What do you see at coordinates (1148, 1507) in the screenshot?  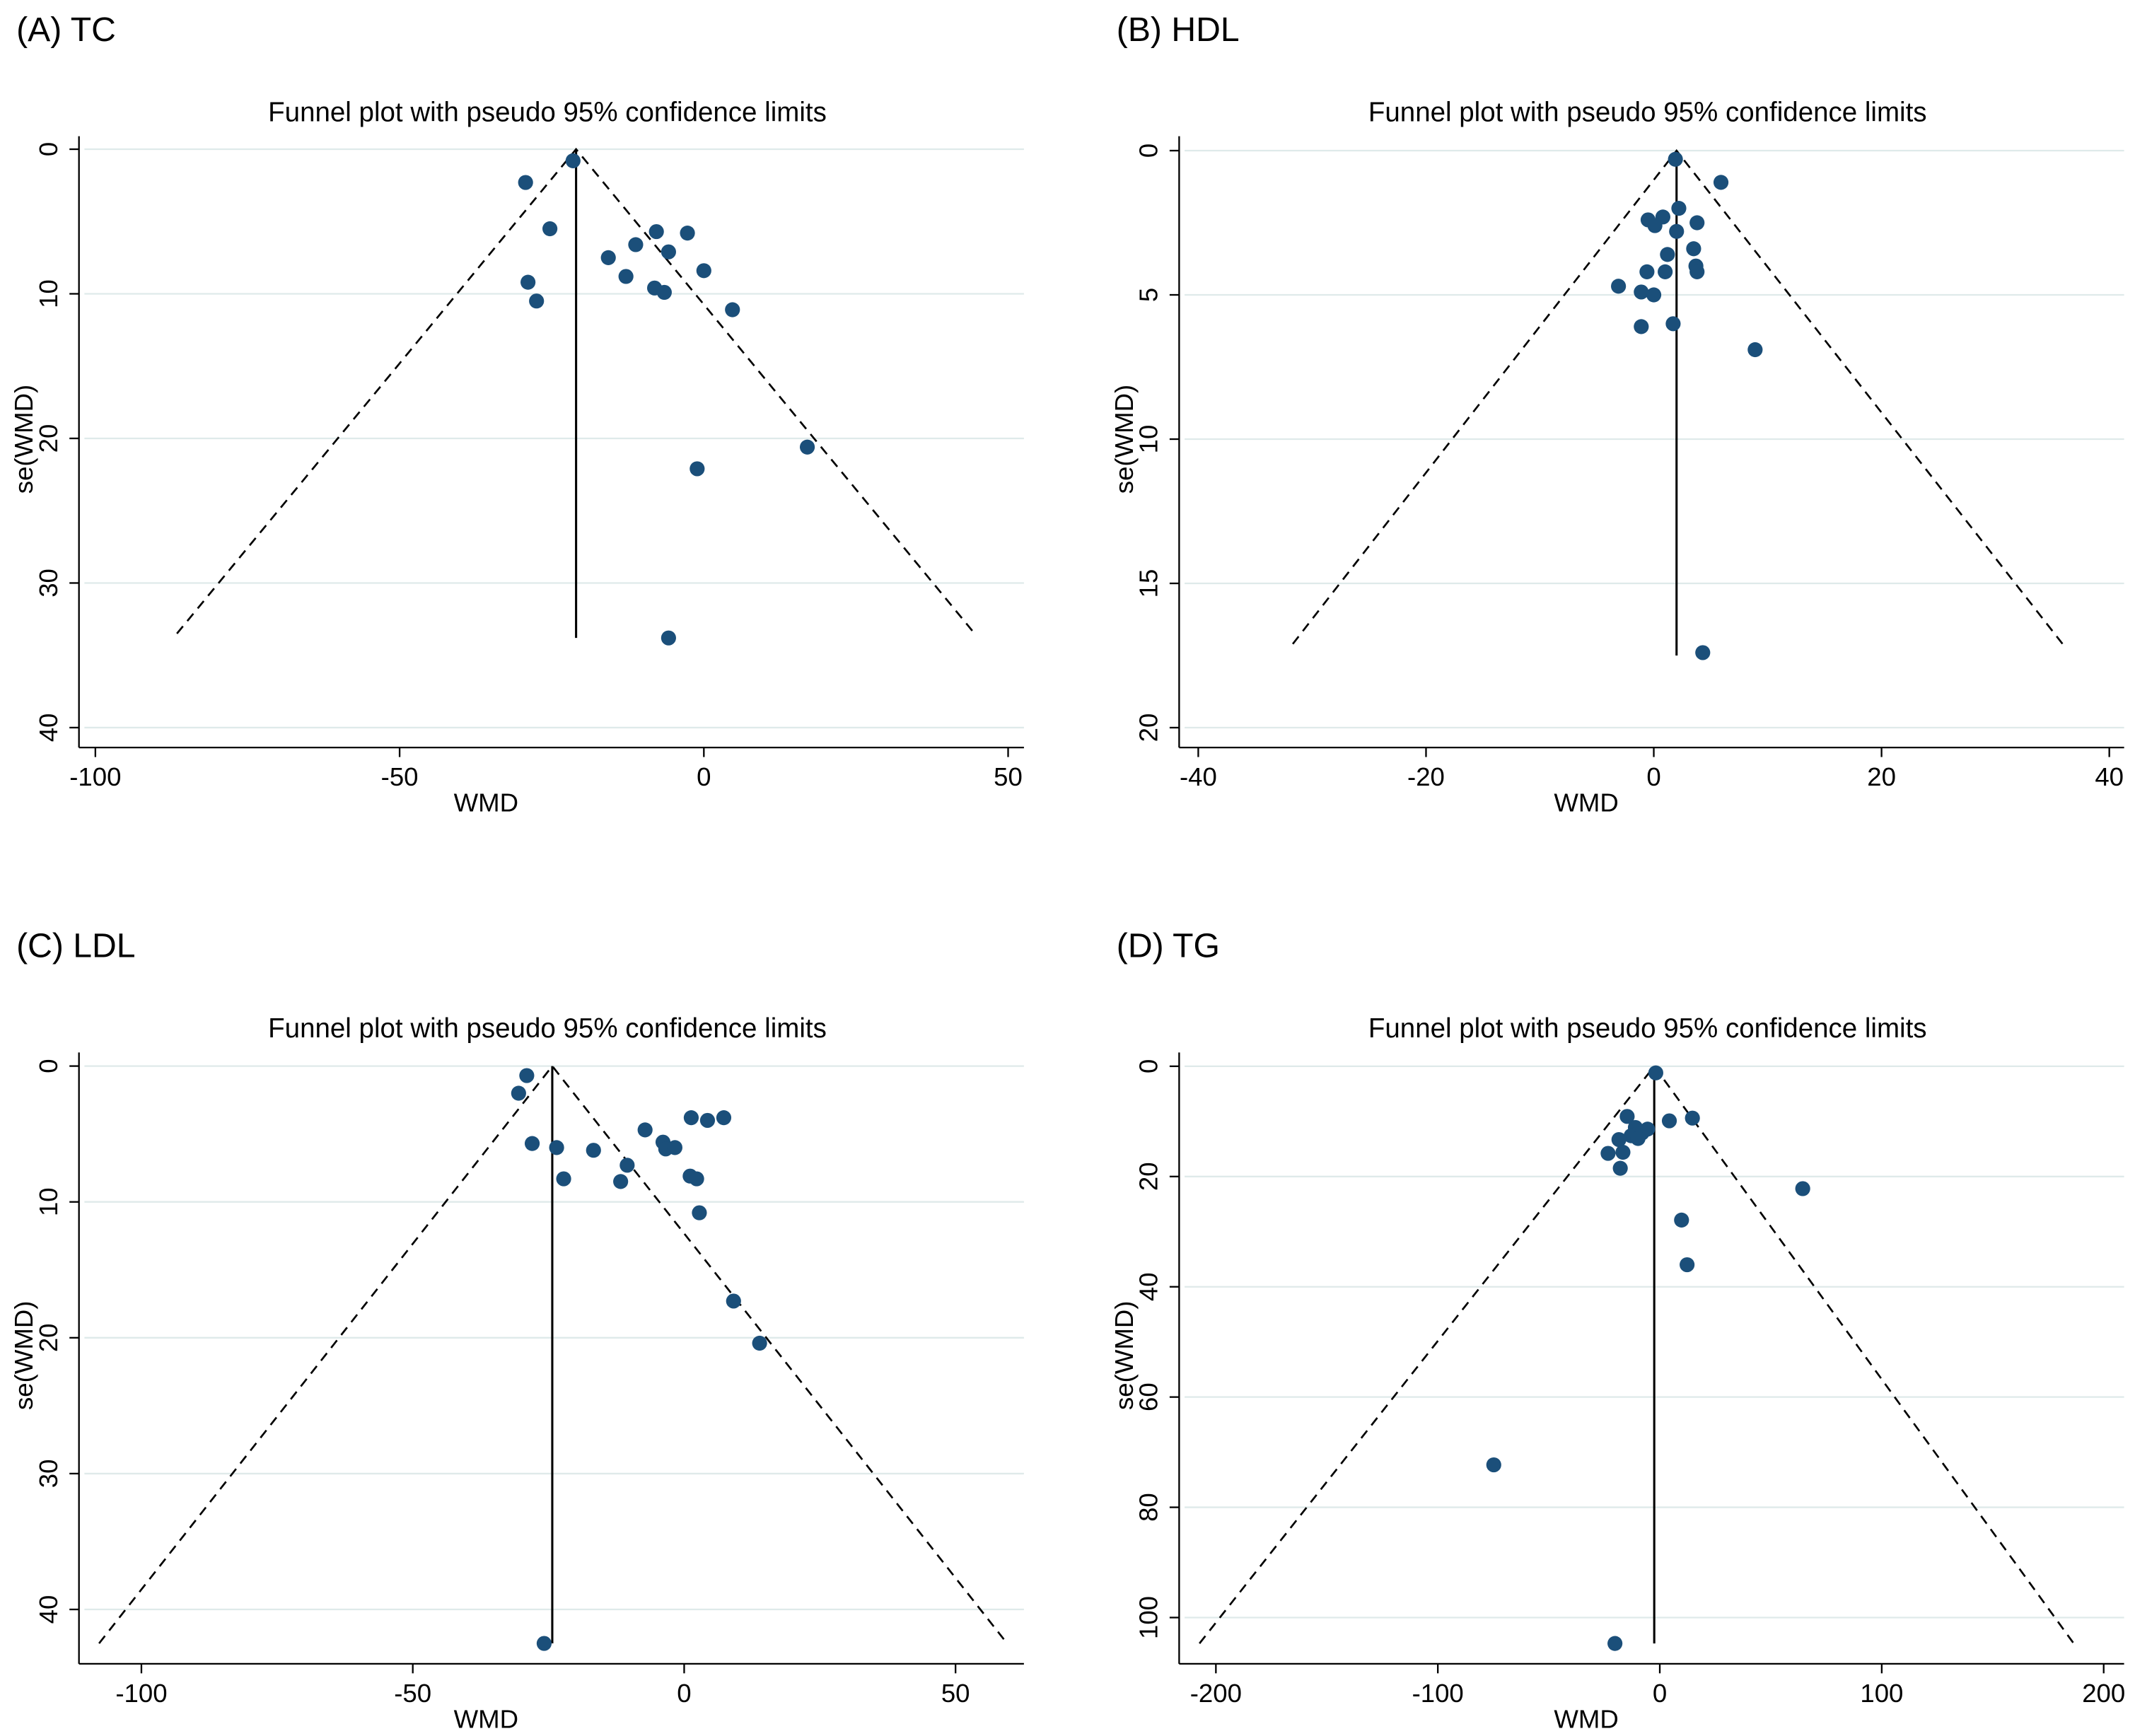 I see `y-tick-label: 80` at bounding box center [1148, 1507].